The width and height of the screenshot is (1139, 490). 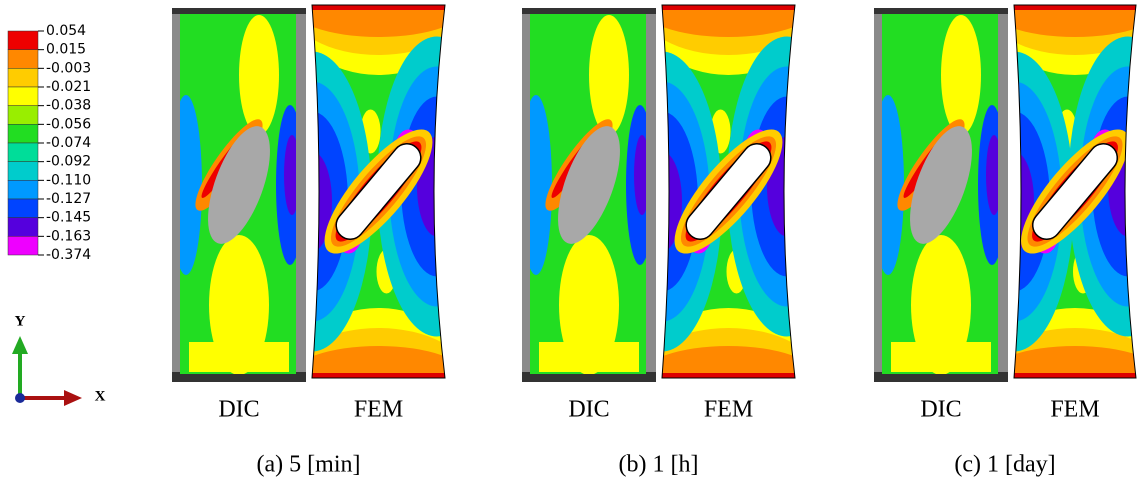 What do you see at coordinates (68, 236) in the screenshot?
I see `legend-label: -0.163` at bounding box center [68, 236].